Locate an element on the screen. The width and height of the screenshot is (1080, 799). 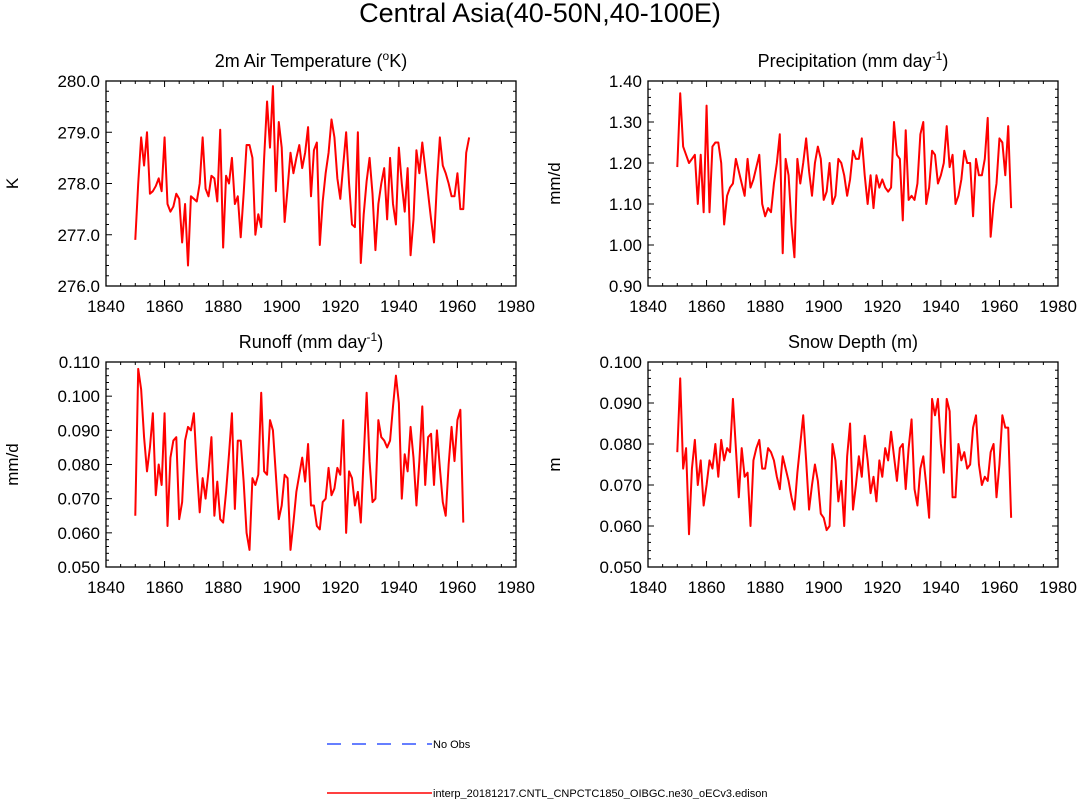
temperature-xtick-label: 1900 is located at coordinates (282, 306).